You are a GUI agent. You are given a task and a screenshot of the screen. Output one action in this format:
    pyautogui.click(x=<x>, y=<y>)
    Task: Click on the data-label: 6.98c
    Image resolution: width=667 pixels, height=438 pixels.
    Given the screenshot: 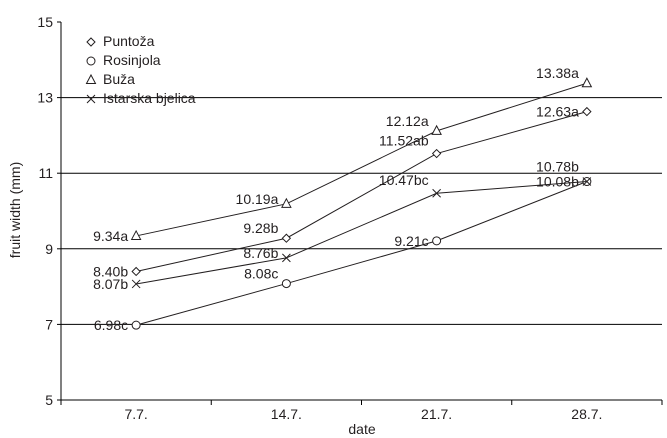 What is the action you would take?
    pyautogui.click(x=111, y=325)
    